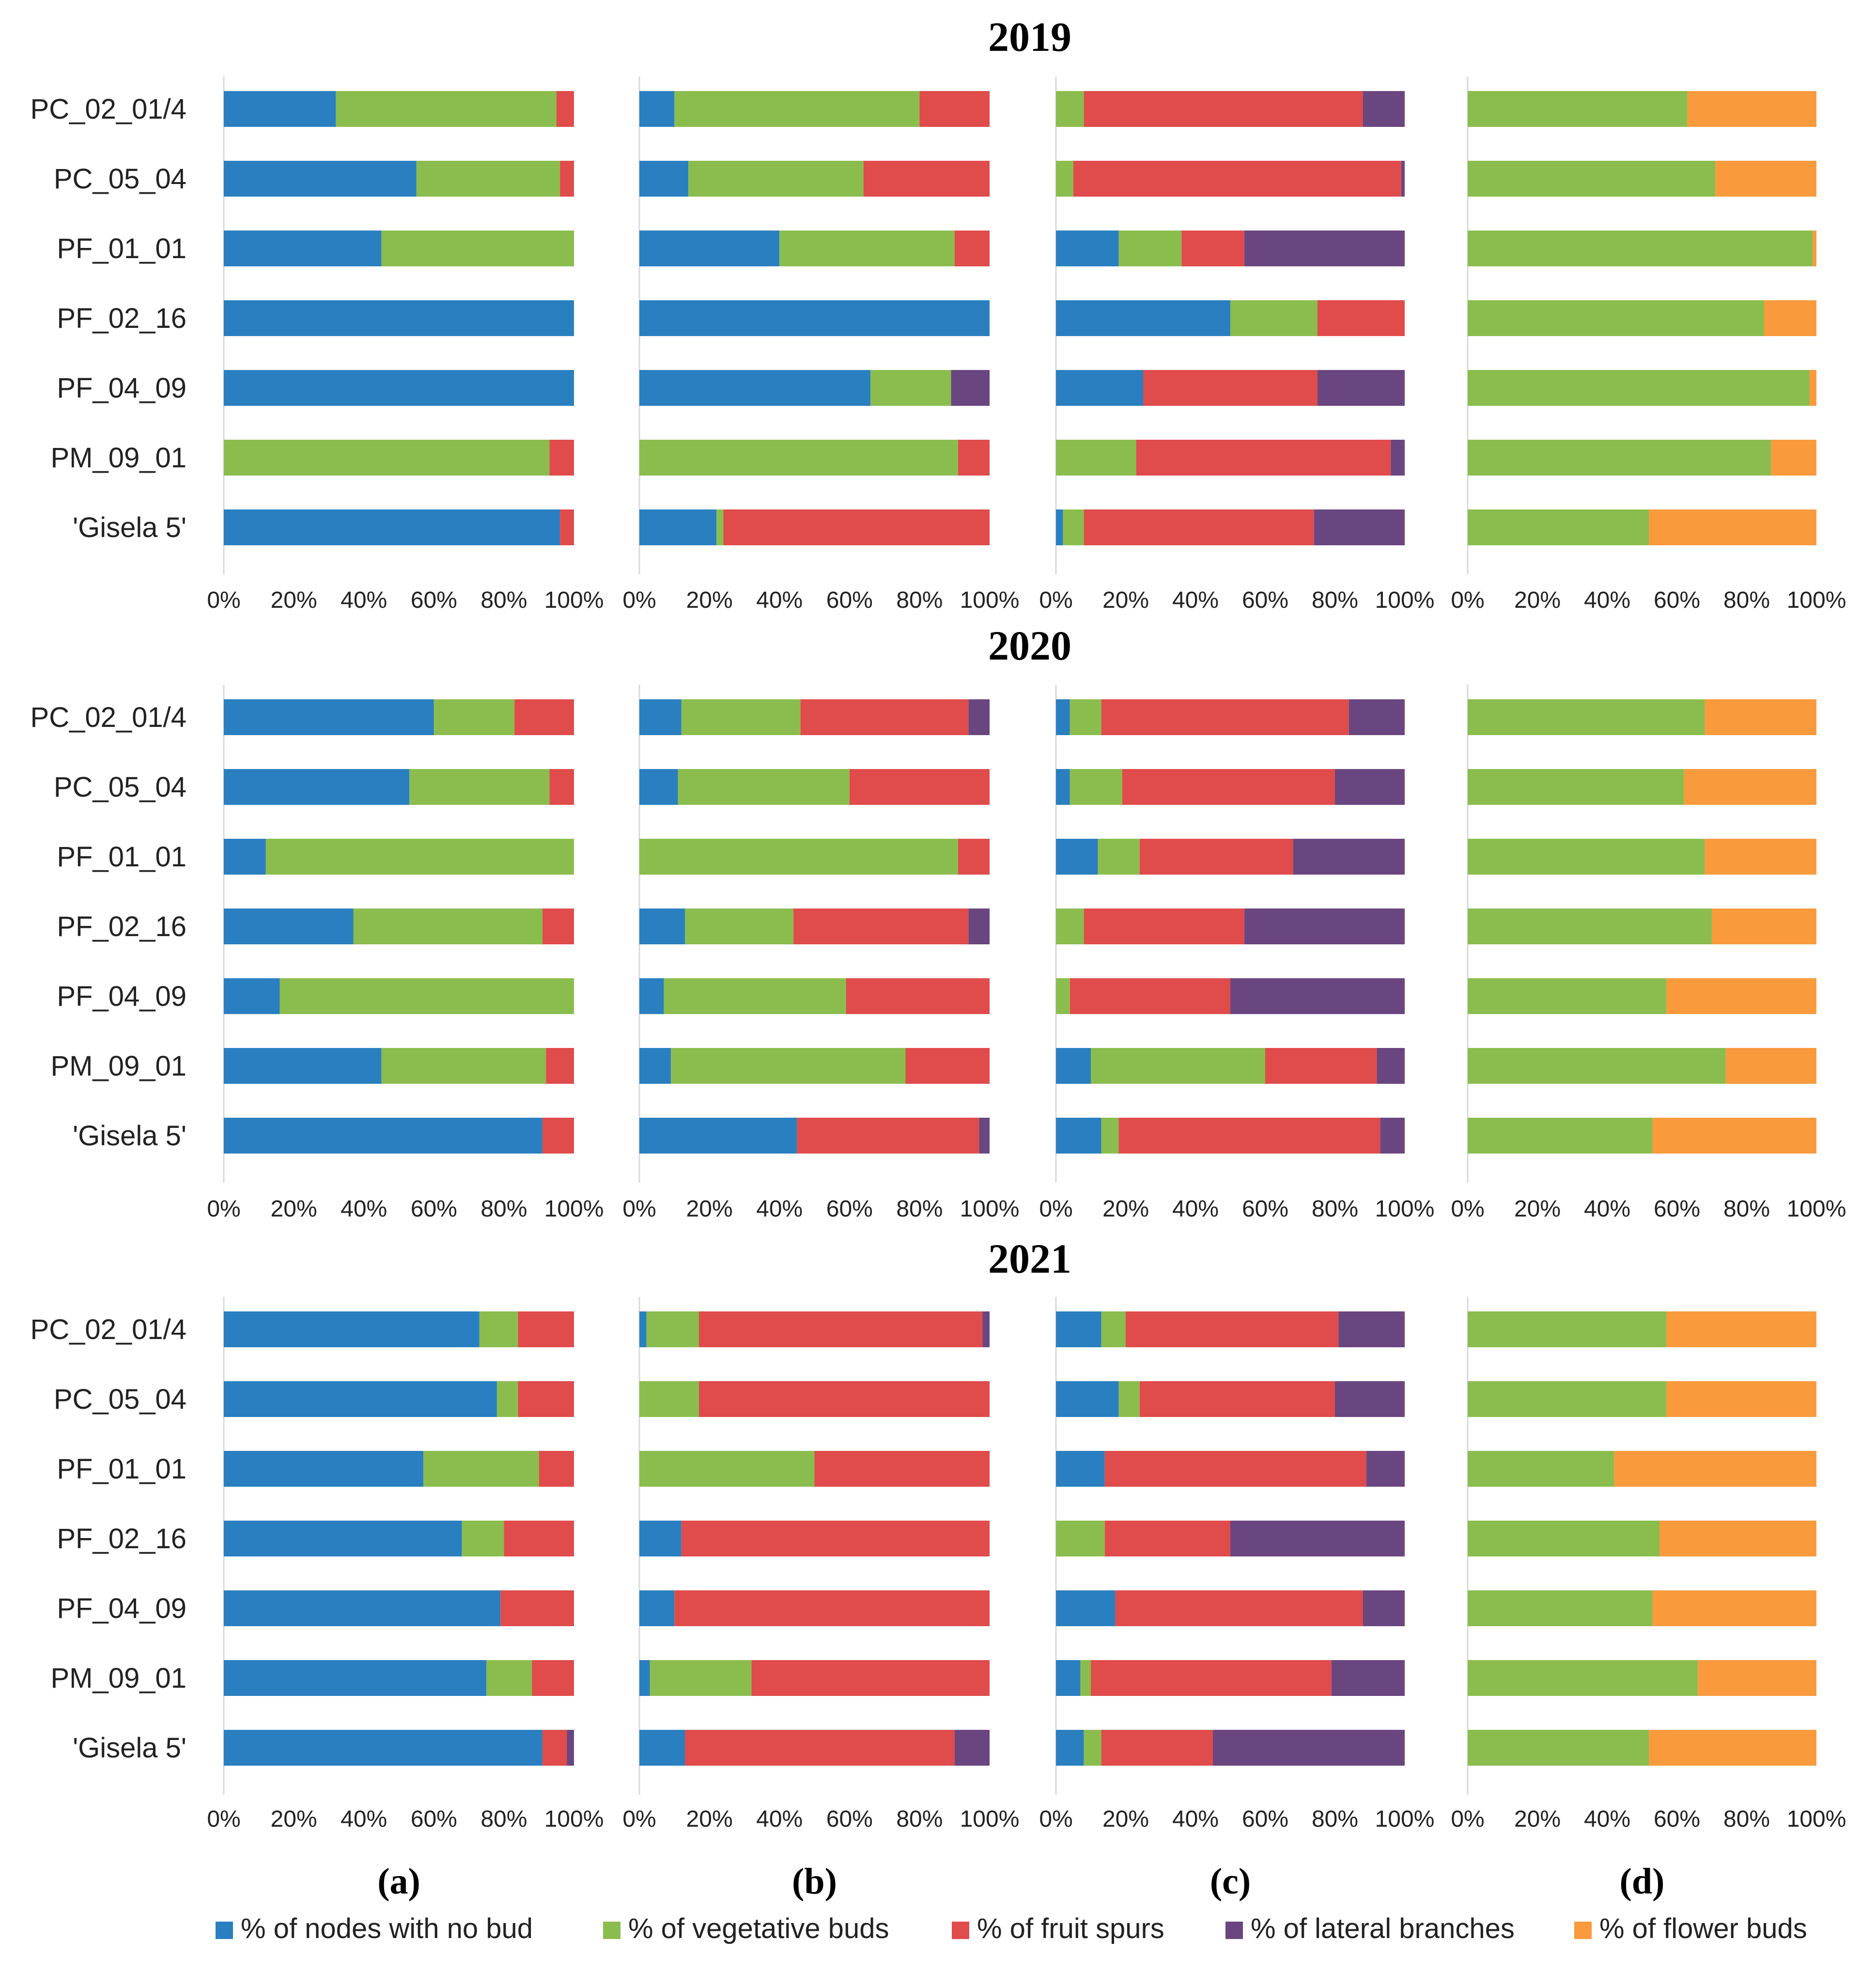  Describe the element at coordinates (118, 458) in the screenshot. I see `category-label: PM_09_01` at that location.